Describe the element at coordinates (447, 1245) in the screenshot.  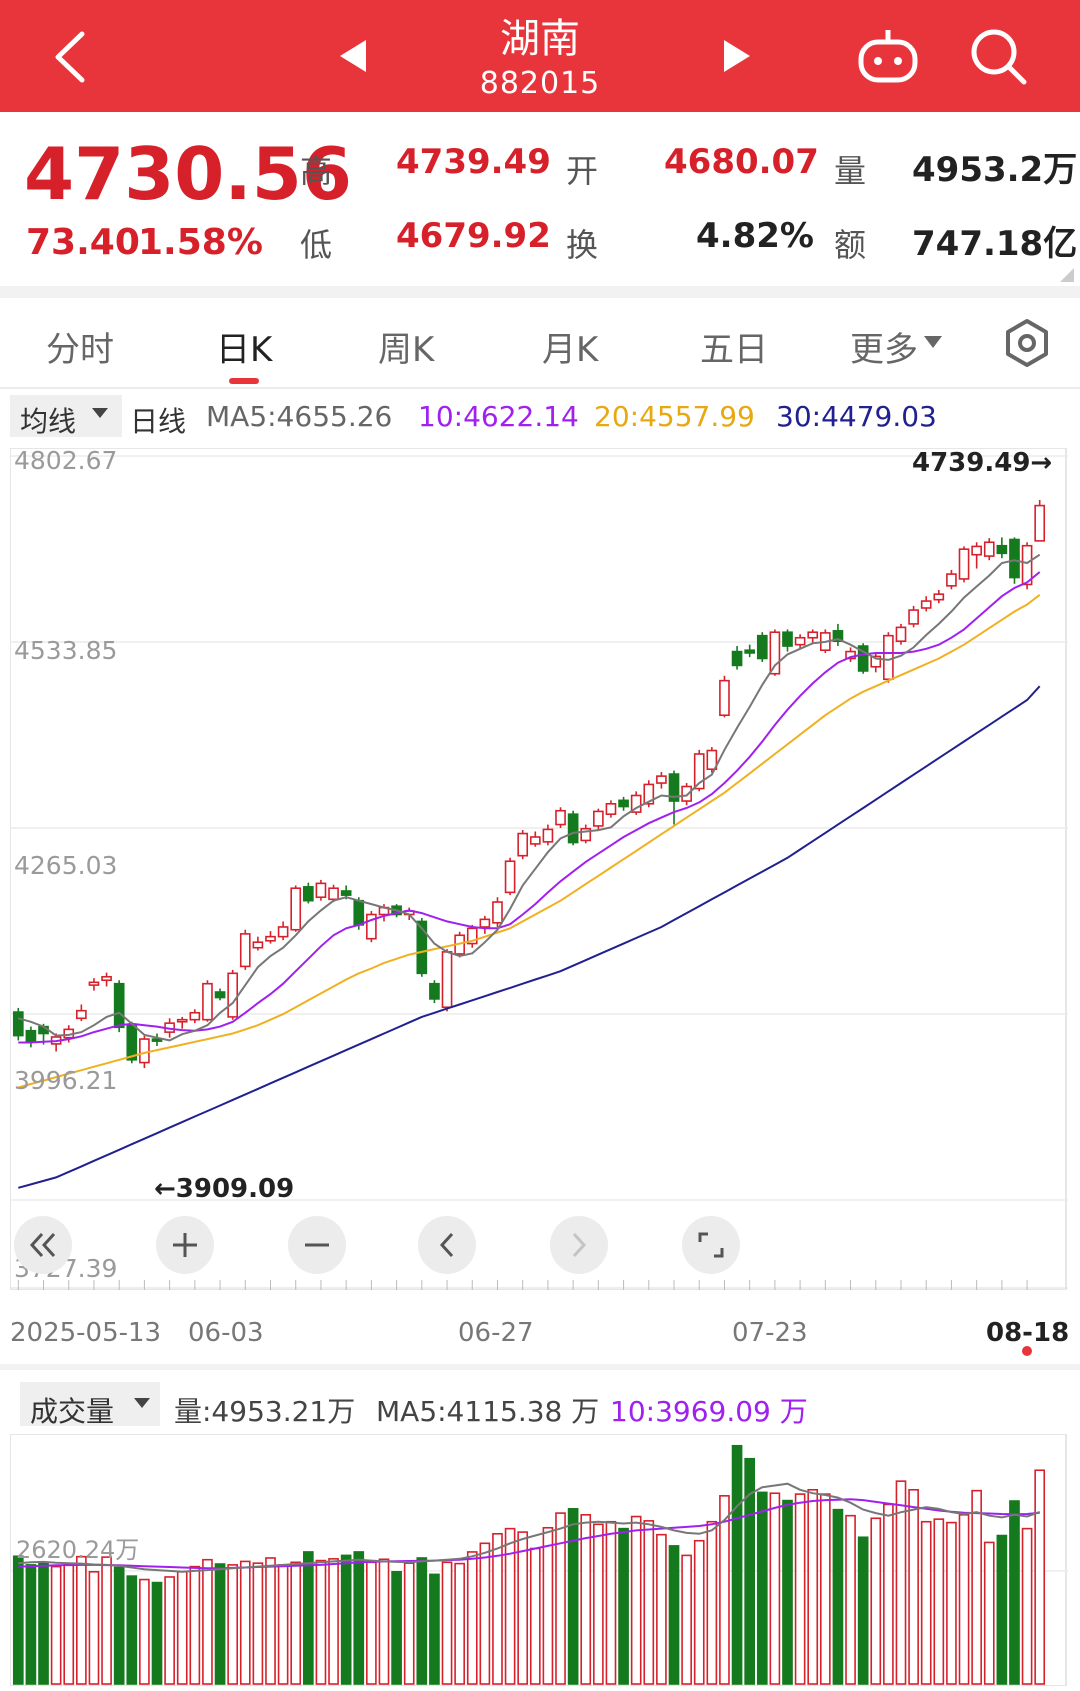
I see `scroll-left-button` at that location.